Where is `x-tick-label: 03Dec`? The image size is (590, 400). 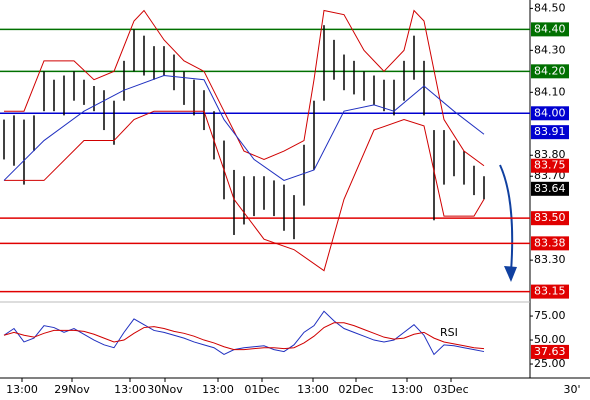
x-tick-label: 03Dec is located at coordinates (450, 389).